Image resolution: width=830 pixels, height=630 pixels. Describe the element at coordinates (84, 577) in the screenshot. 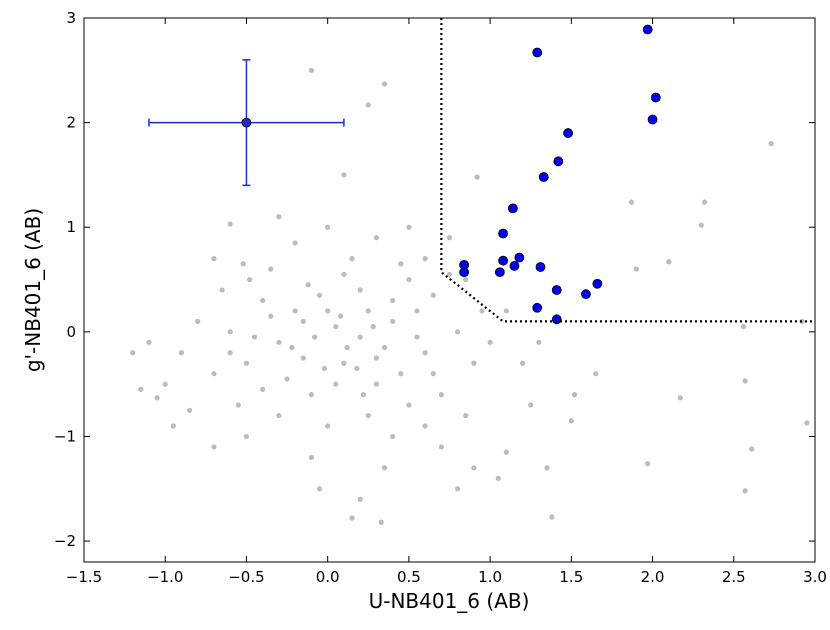

I see `x-tick-label: −1.5` at that location.